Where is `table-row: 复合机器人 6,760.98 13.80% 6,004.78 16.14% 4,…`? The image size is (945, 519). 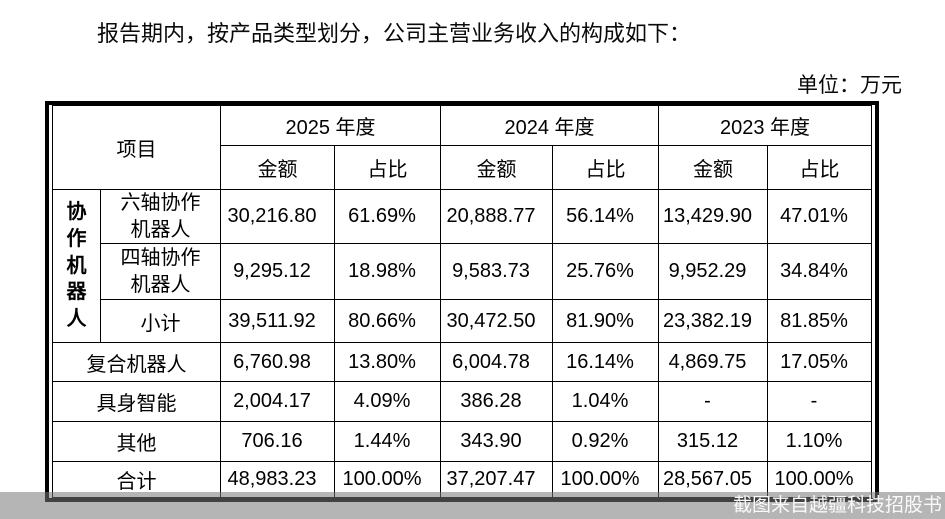 table-row: 复合机器人 6,760.98 13.80% 6,004.78 16.14% 4,… is located at coordinates (462, 362).